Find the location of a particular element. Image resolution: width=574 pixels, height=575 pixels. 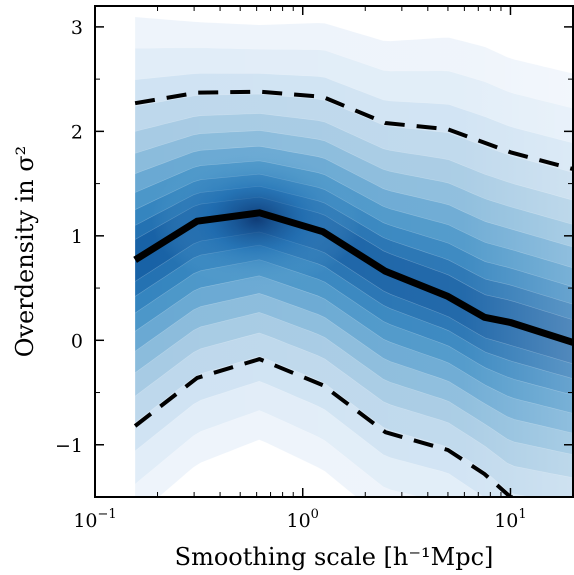

y-tick-label: 2 is located at coordinates (77, 132).